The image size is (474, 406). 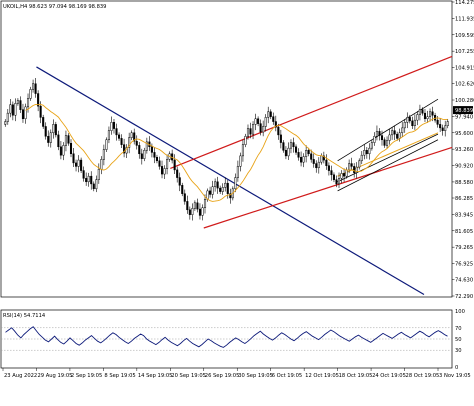 I want to click on time-tick-label: 8 Sep 19:05, so click(x=119, y=376).